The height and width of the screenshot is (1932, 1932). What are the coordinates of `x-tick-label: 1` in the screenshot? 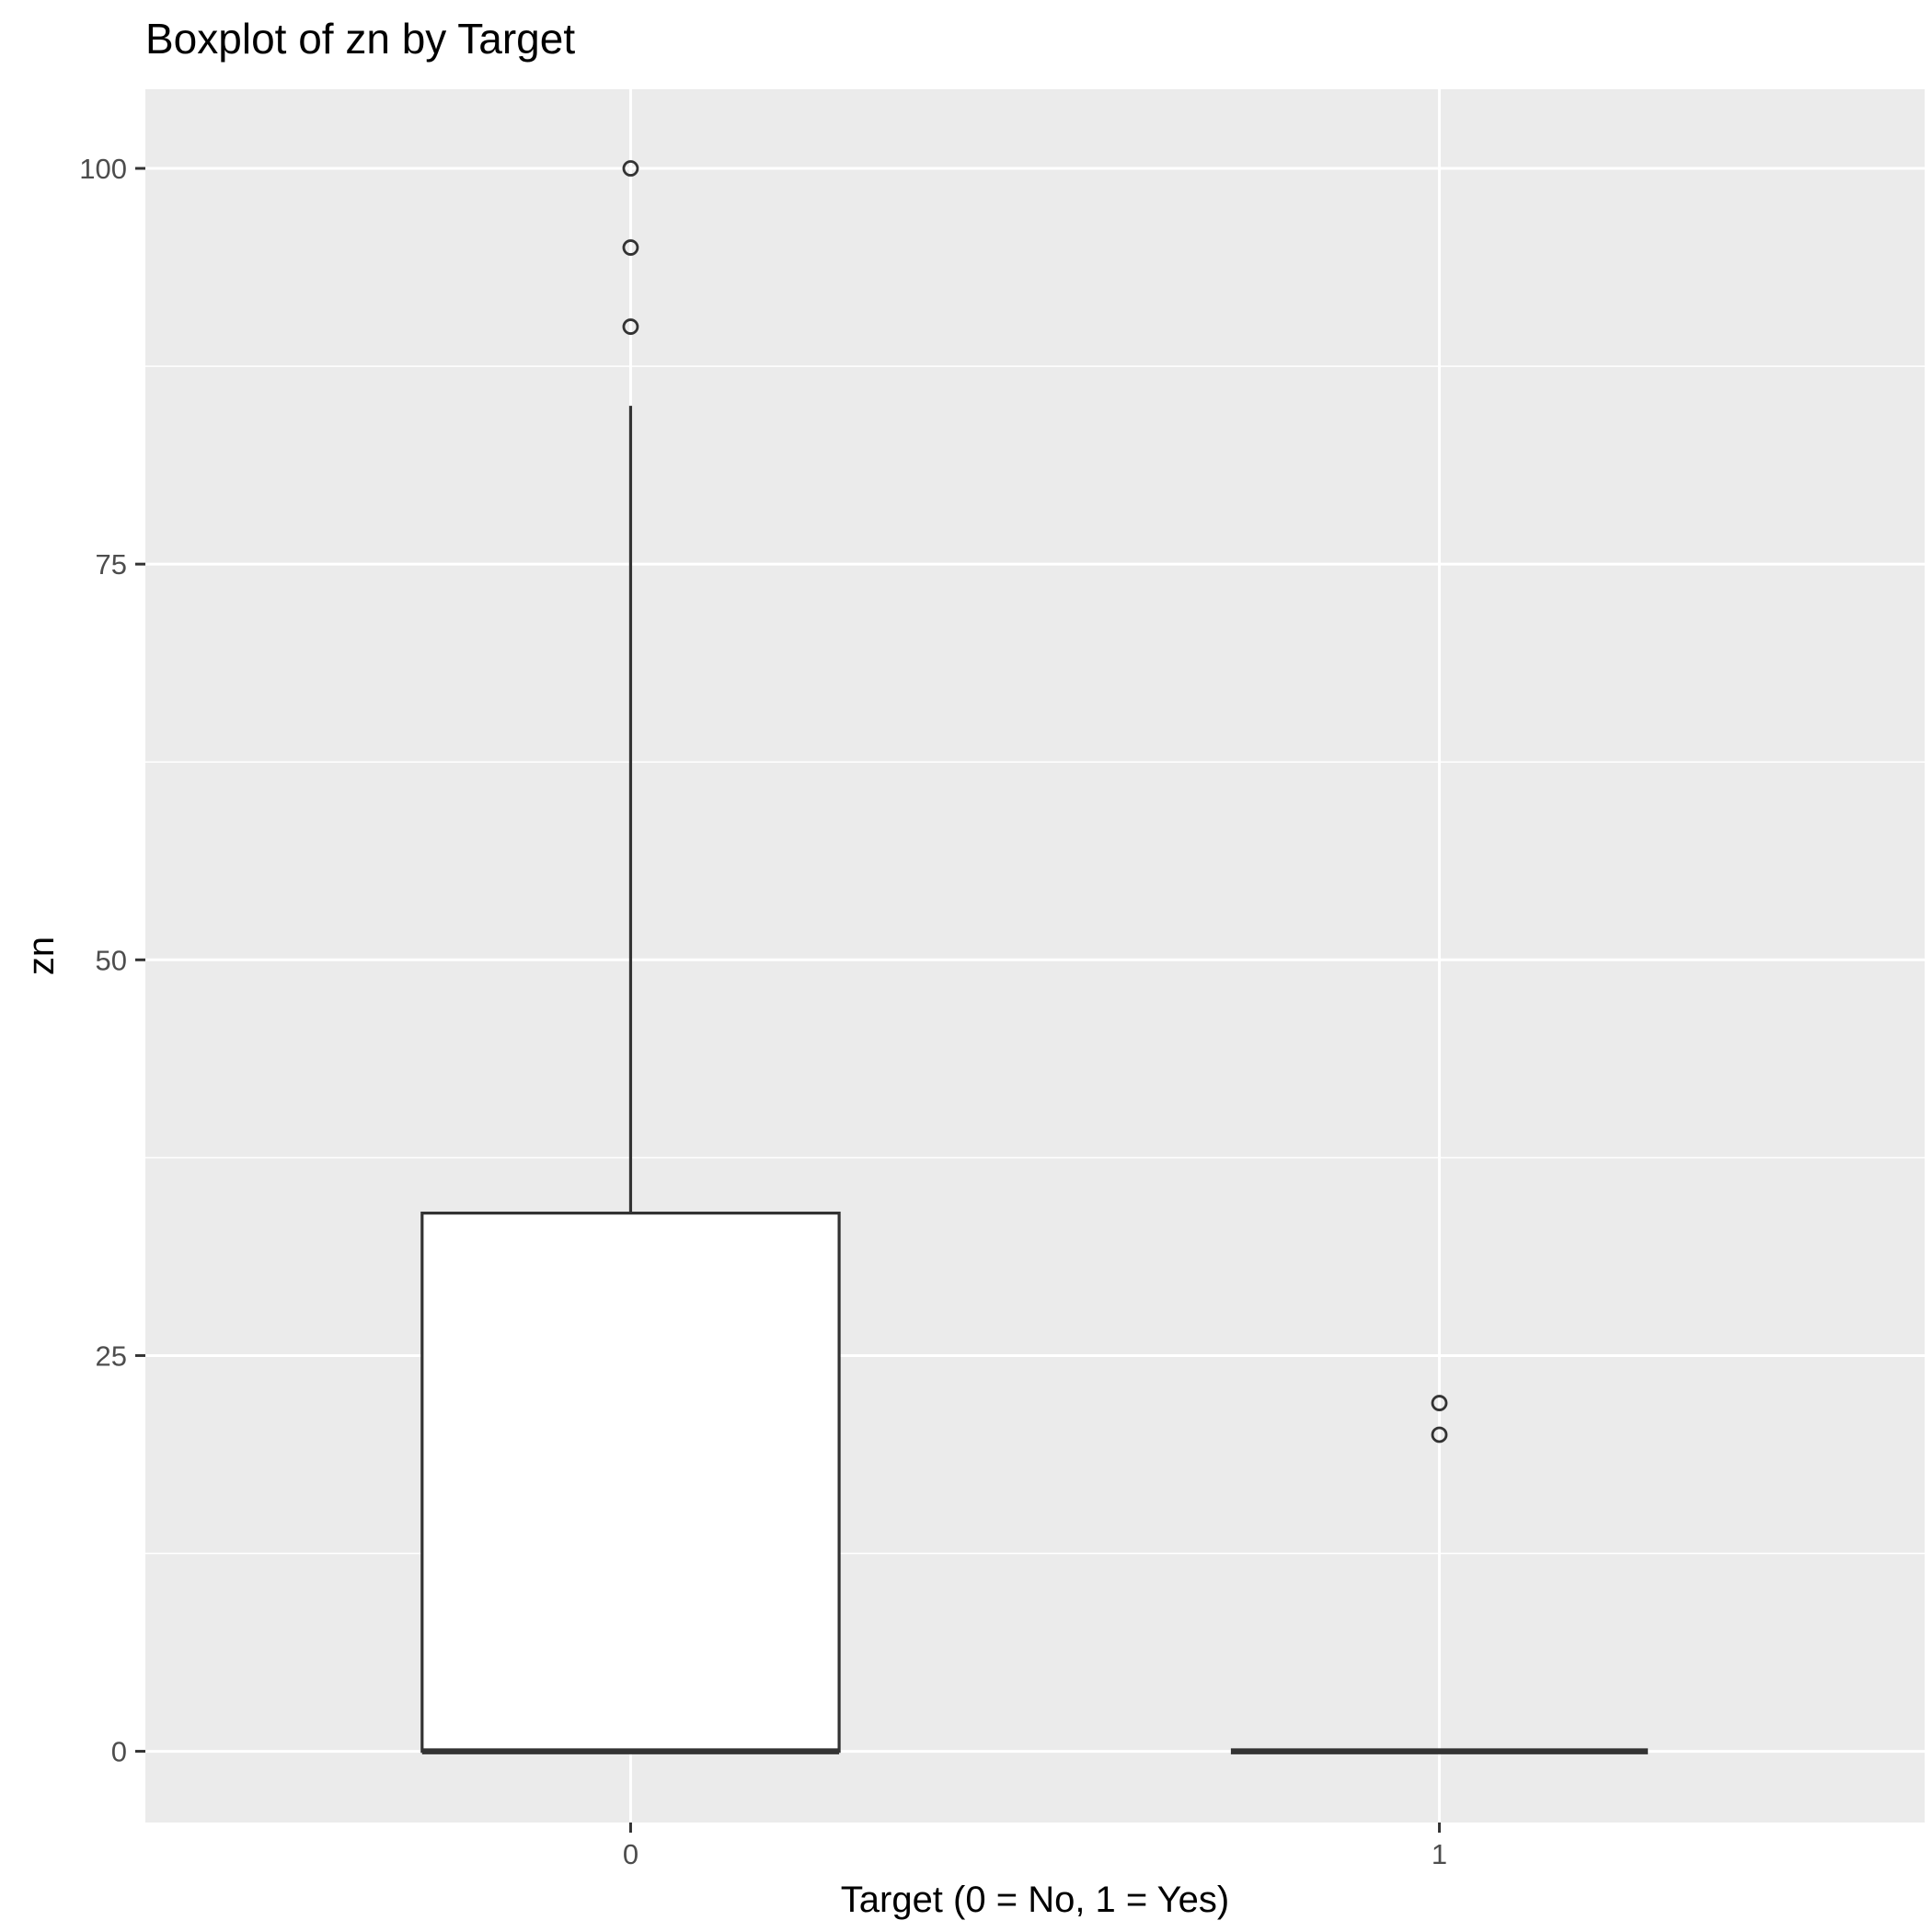 It's located at (1439, 1854).